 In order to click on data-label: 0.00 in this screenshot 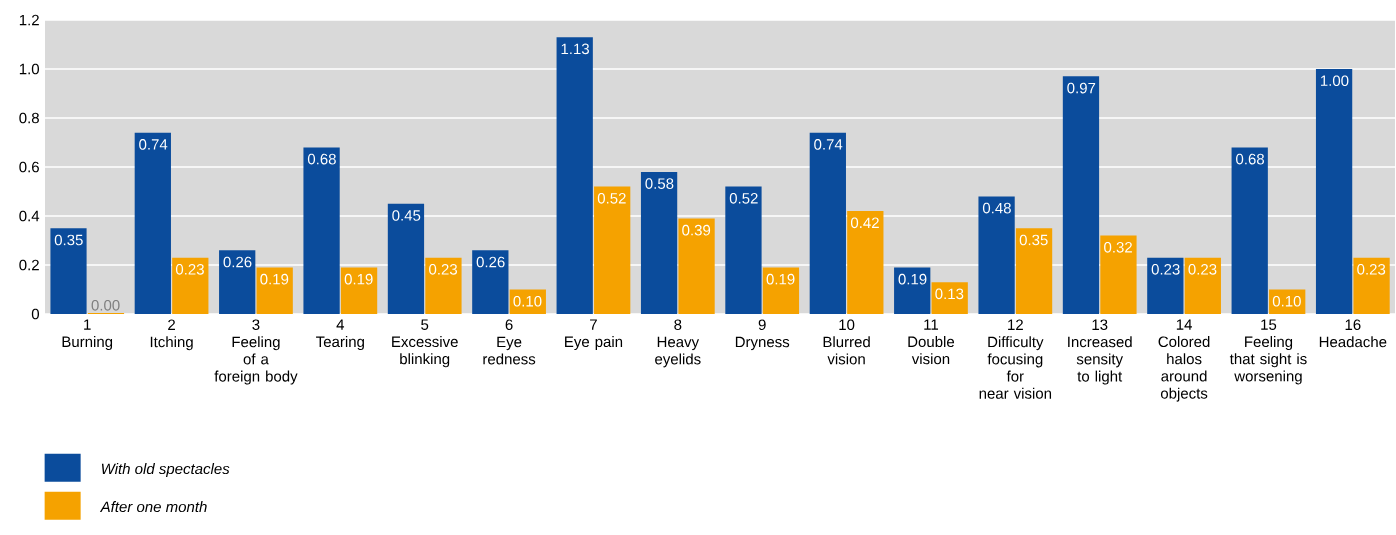, I will do `click(105, 305)`.